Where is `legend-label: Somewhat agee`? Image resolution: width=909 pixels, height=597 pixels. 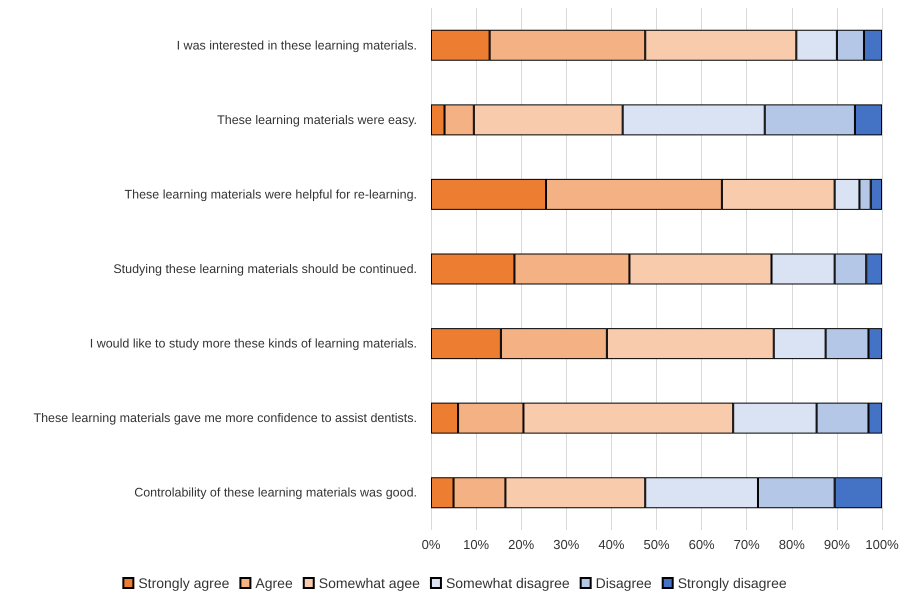
legend-label: Somewhat agee is located at coordinates (369, 583).